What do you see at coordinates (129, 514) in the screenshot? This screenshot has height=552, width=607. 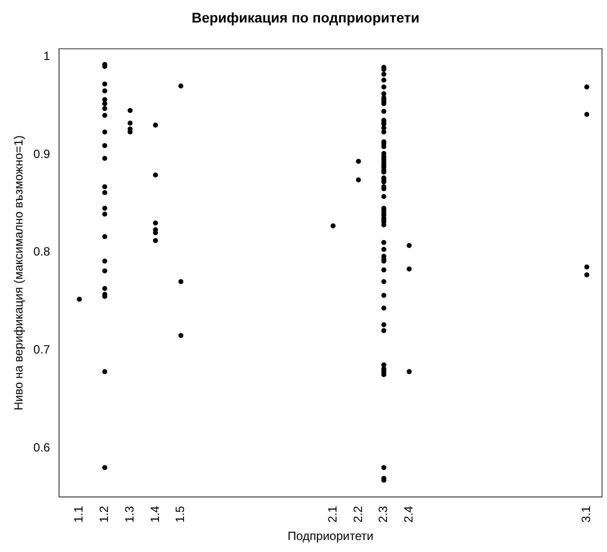 I see `x-tick-label: 1.3` at bounding box center [129, 514].